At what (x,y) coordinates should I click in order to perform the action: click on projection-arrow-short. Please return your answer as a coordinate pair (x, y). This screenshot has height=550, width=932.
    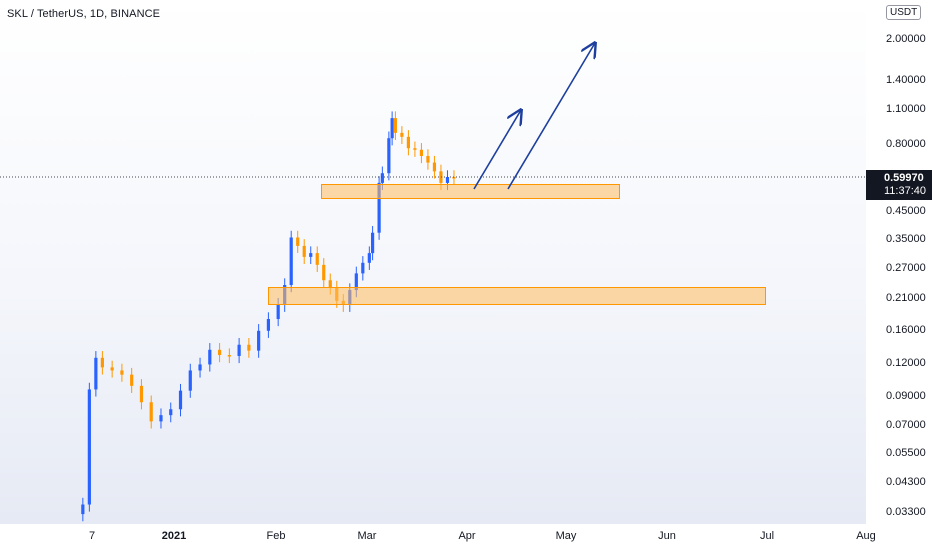
    Looking at the image, I should click on (497, 150).